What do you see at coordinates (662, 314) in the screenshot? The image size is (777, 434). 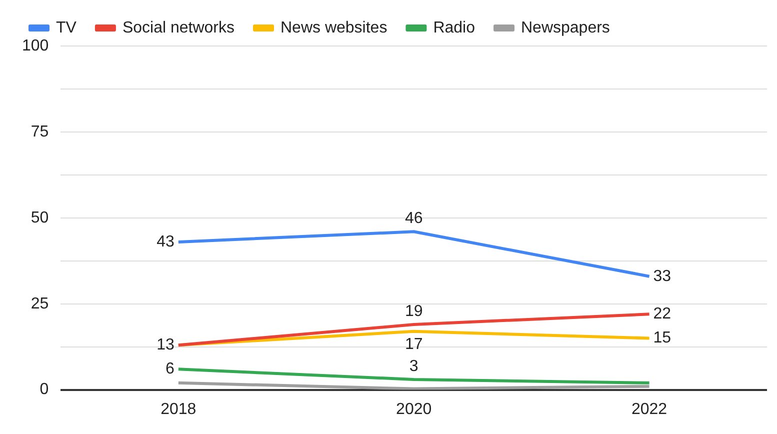 I see `data-label: 22` at bounding box center [662, 314].